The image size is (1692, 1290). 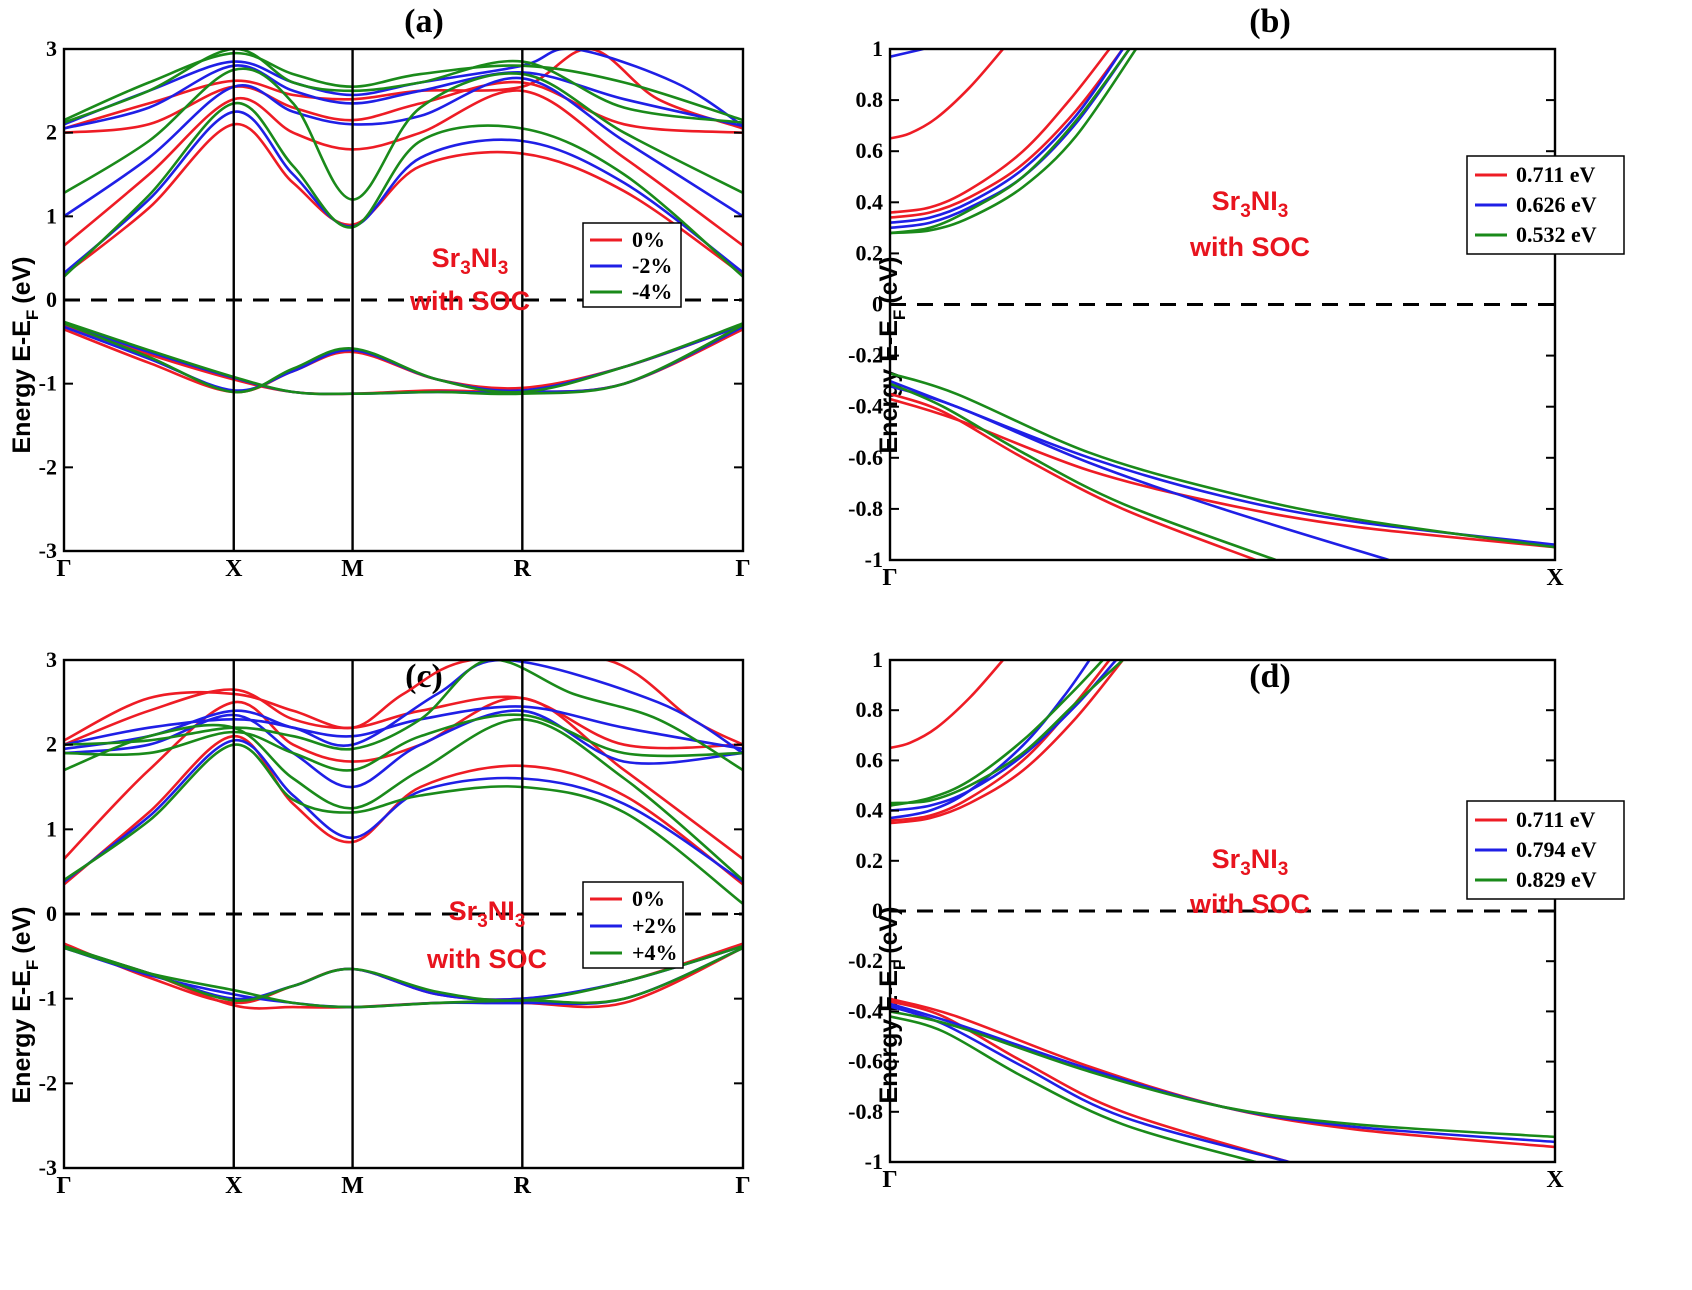 I want to click on legend: 0% -2% -4%, so click(x=632, y=265).